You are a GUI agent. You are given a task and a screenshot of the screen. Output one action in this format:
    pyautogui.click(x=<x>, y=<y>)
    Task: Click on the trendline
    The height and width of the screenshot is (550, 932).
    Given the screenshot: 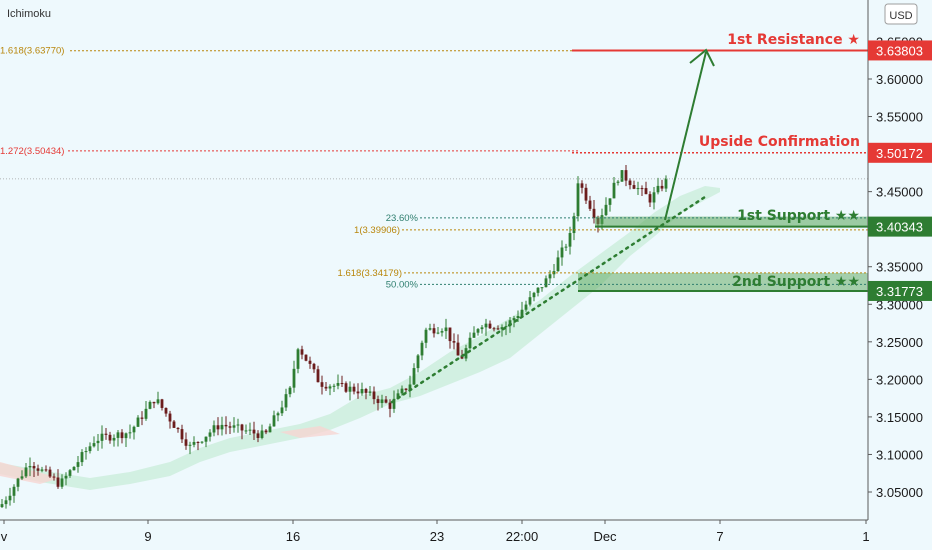 What is the action you would take?
    pyautogui.click(x=550, y=298)
    